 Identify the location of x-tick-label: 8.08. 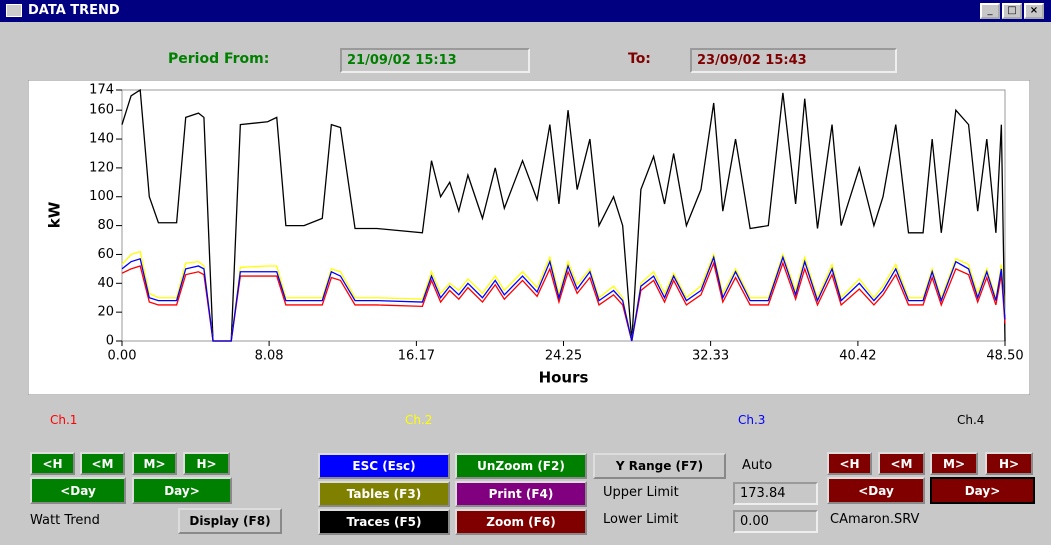
(269, 356).